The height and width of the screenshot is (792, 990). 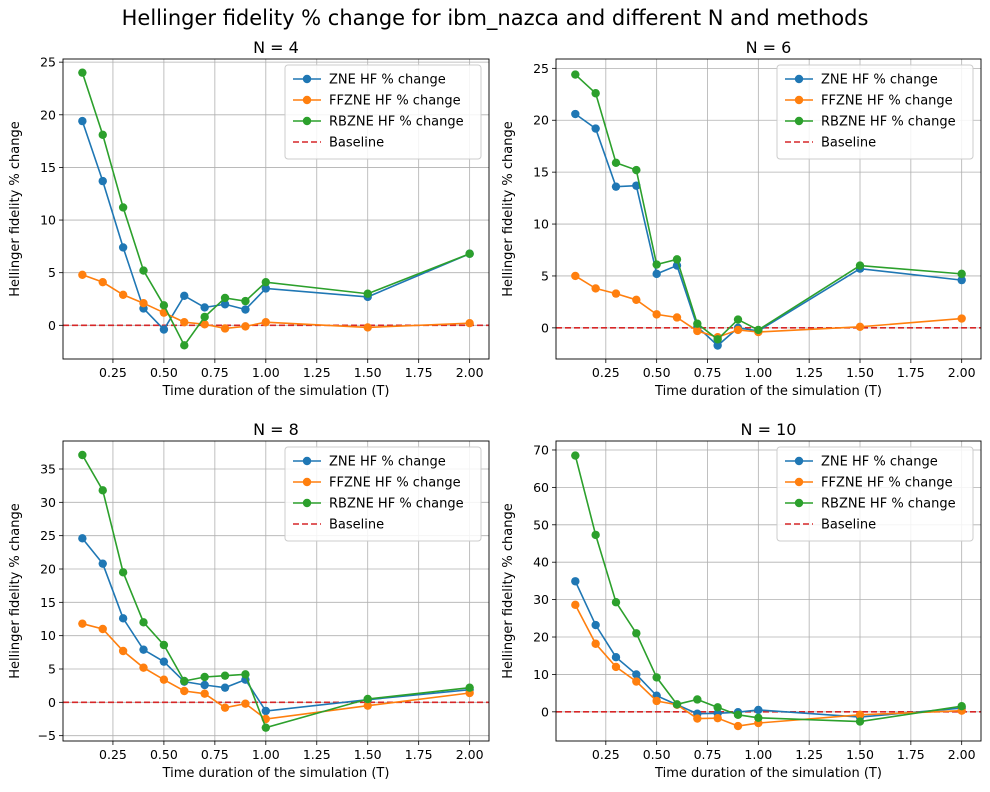 What do you see at coordinates (541, 449) in the screenshot?
I see `y-tick-label: 70` at bounding box center [541, 449].